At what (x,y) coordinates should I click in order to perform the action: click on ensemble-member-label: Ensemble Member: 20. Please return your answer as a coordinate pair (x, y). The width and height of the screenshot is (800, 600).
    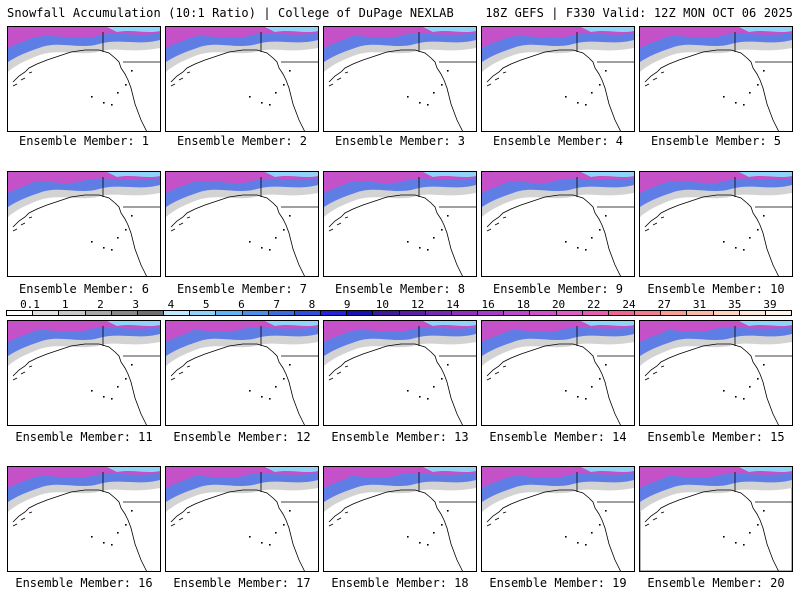
    Looking at the image, I should click on (716, 583).